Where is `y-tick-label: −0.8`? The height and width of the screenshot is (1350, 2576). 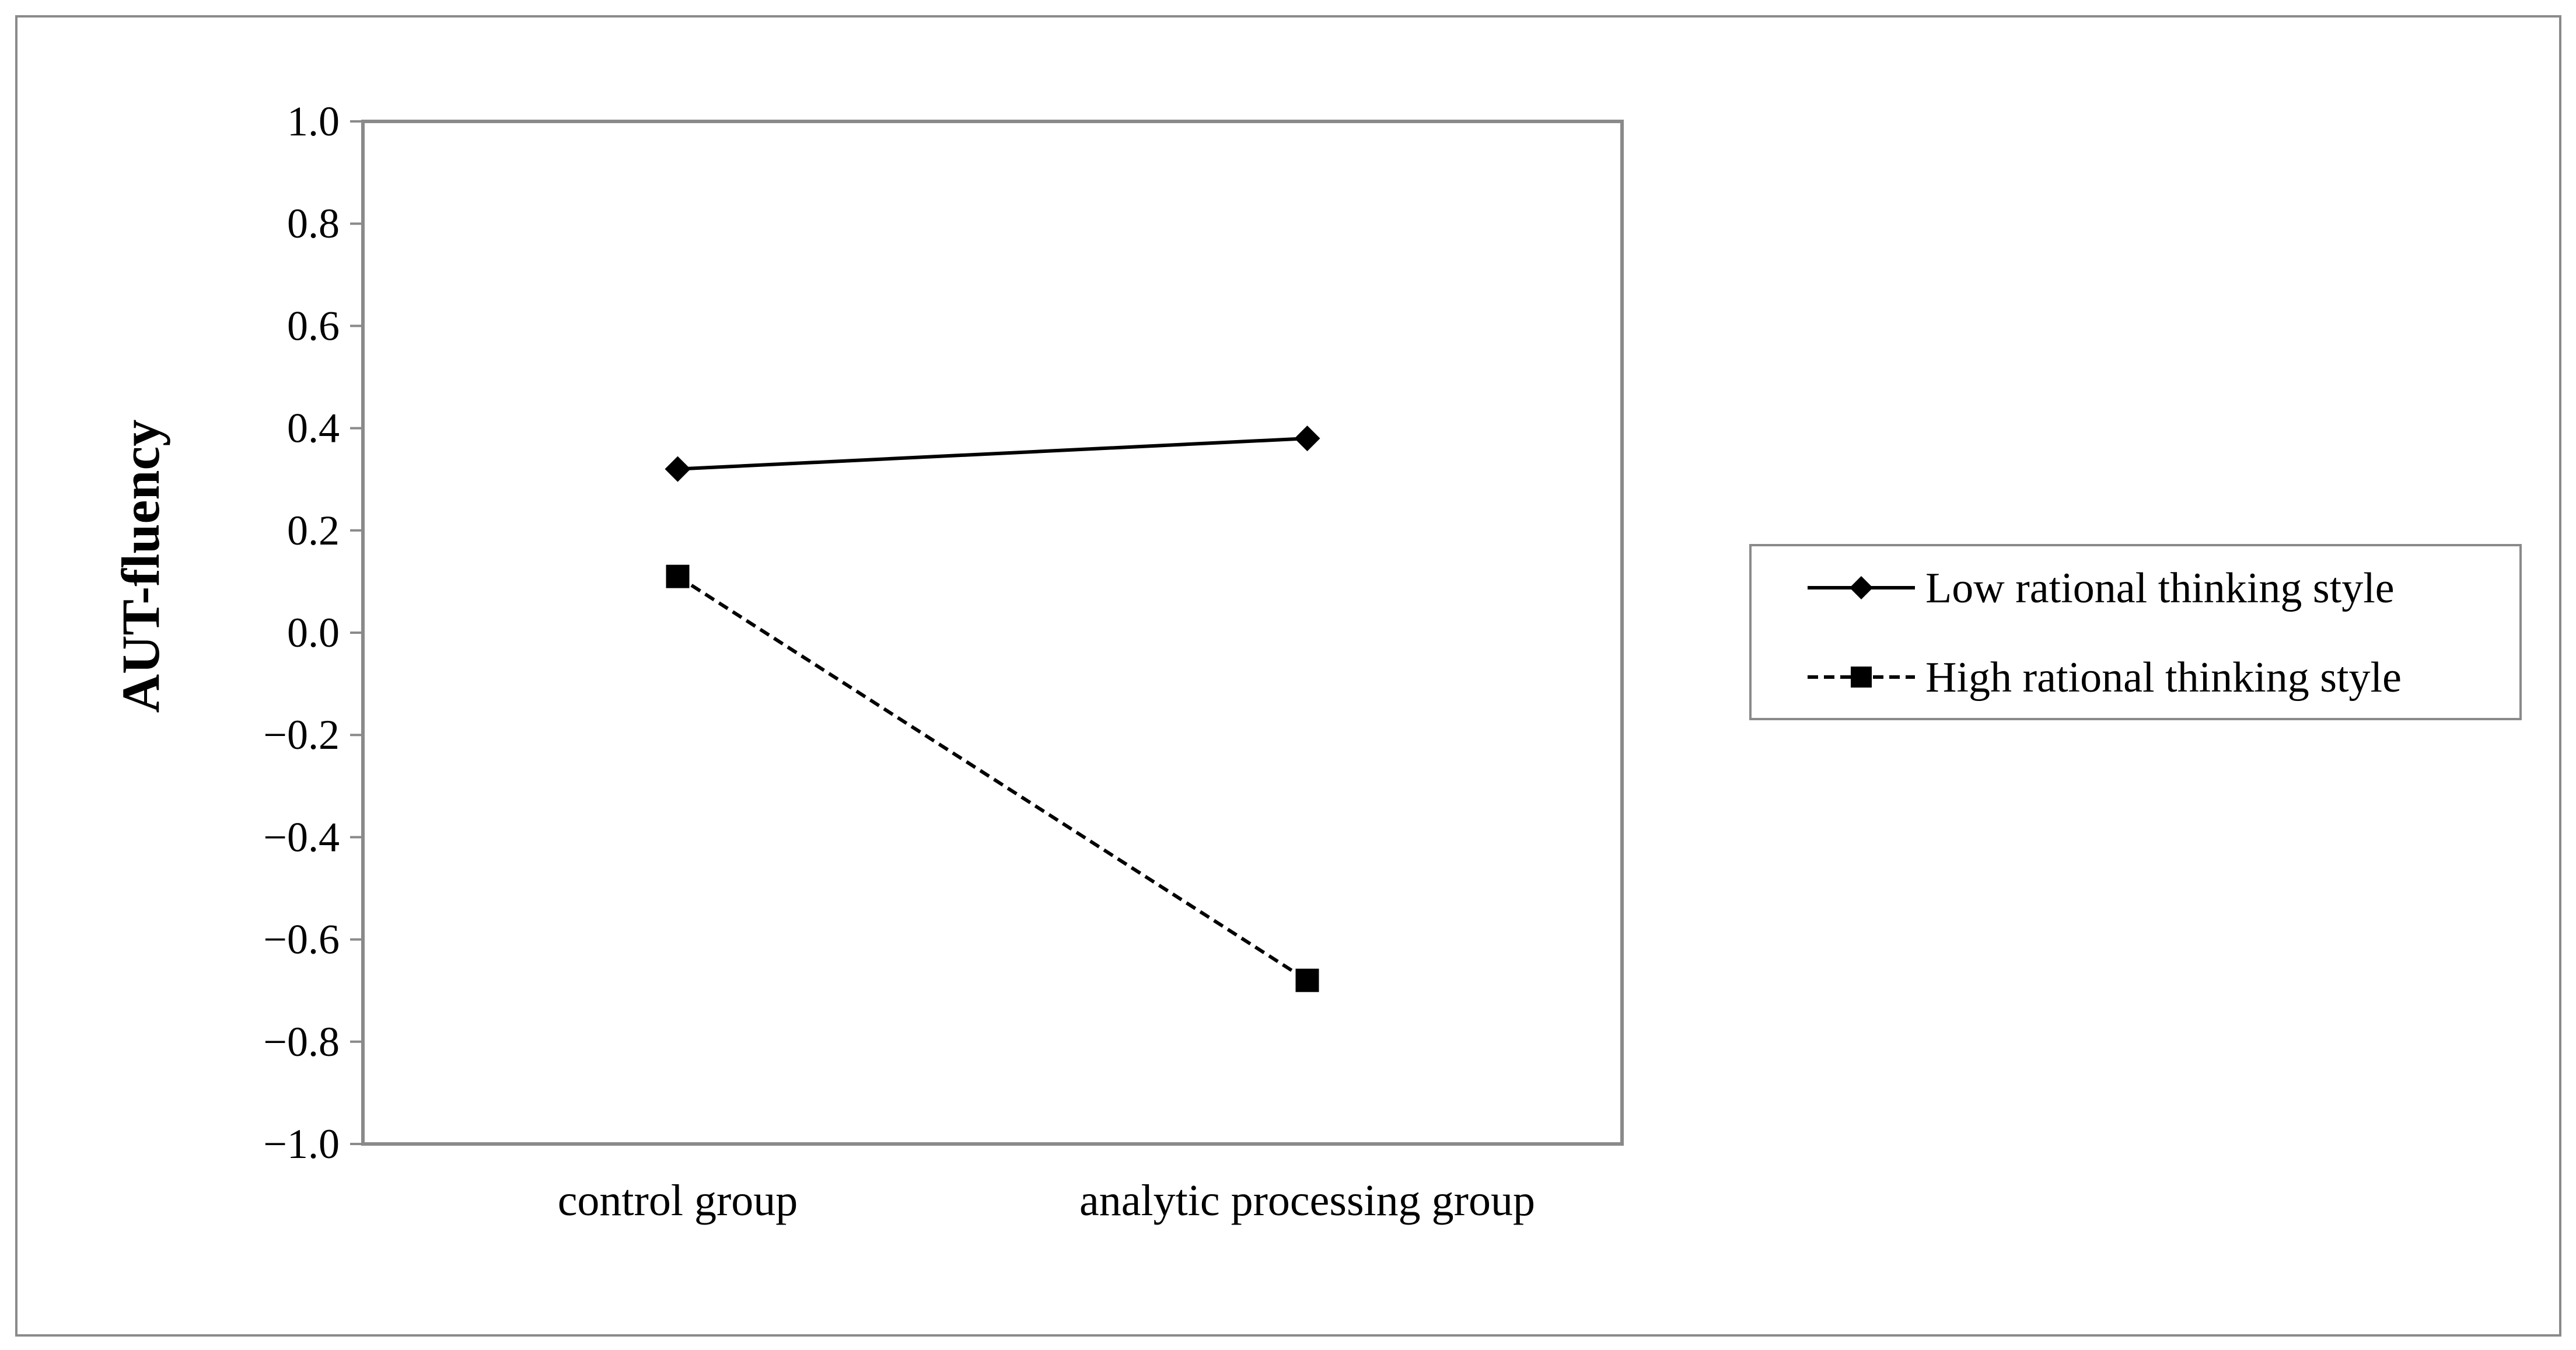 y-tick-label: −0.8 is located at coordinates (301, 1041).